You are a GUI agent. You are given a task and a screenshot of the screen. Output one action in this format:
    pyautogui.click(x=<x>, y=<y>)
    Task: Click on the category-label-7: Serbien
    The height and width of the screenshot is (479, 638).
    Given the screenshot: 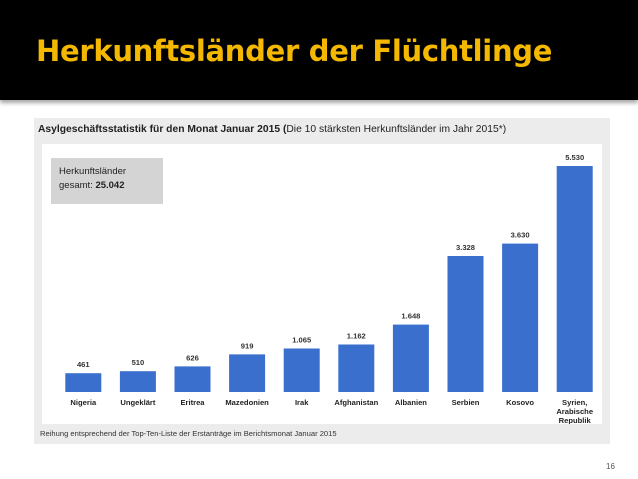 What is the action you would take?
    pyautogui.click(x=466, y=402)
    